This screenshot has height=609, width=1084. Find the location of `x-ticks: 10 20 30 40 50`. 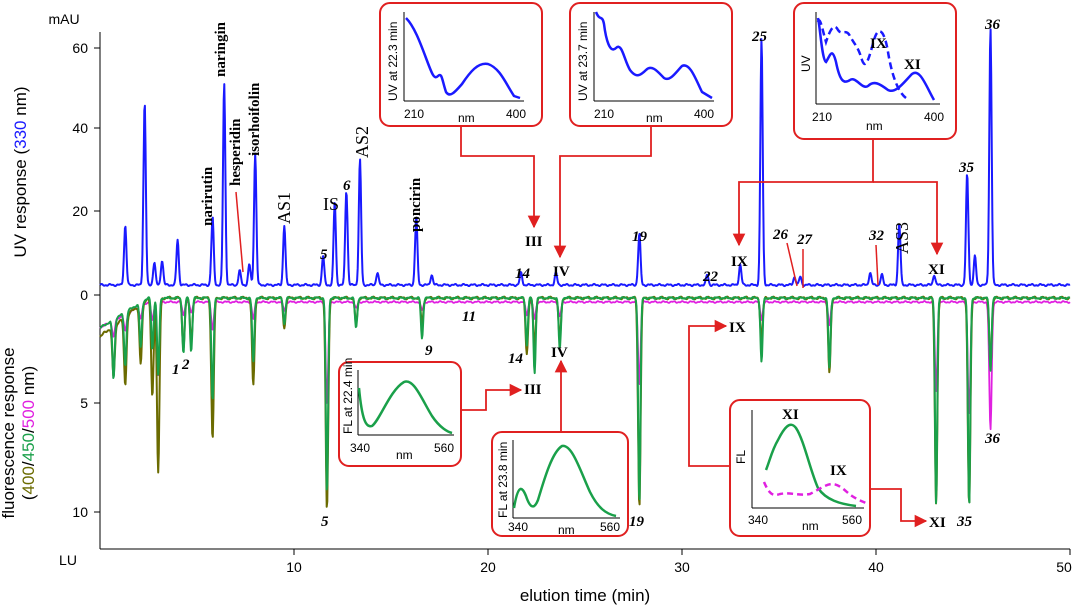

x-ticks: 10 20 30 40 50 is located at coordinates (679, 562).